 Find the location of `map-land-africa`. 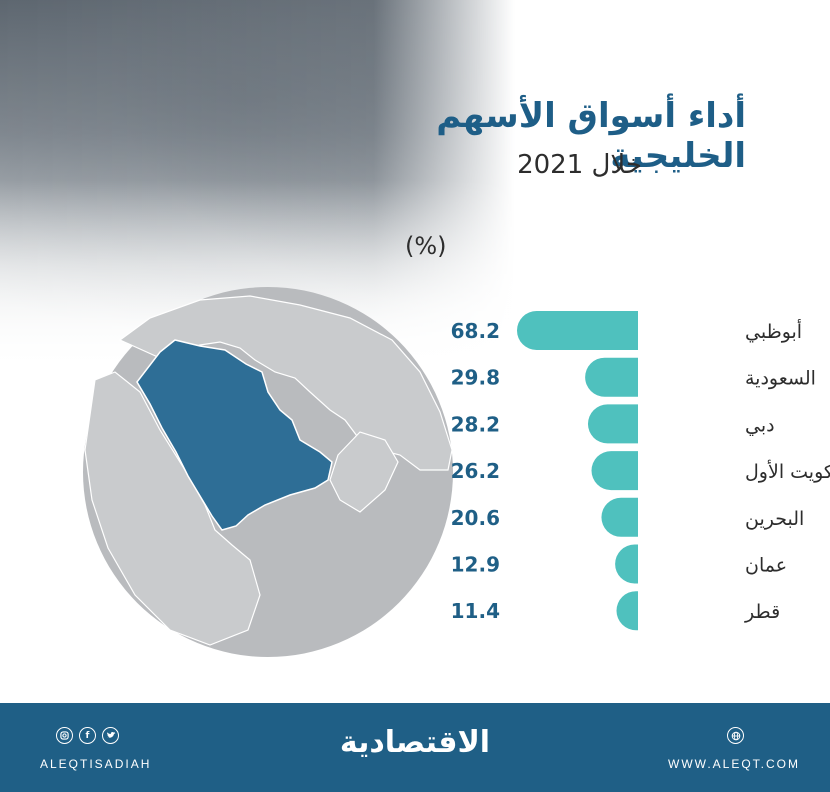

map-land-africa is located at coordinates (172, 508).